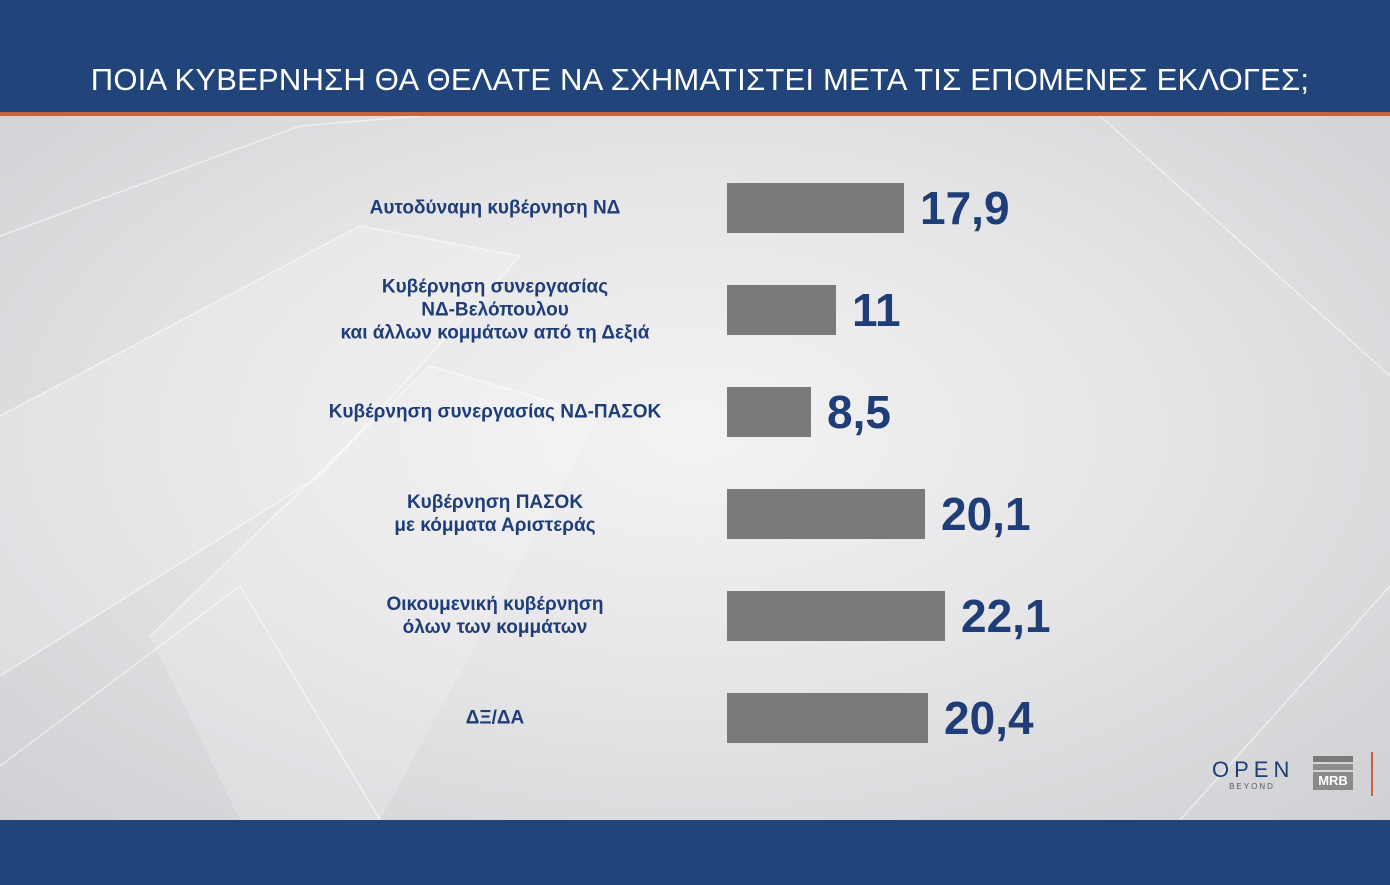 Image resolution: width=1390 pixels, height=885 pixels. What do you see at coordinates (1372, 774) in the screenshot?
I see `logo-divider` at bounding box center [1372, 774].